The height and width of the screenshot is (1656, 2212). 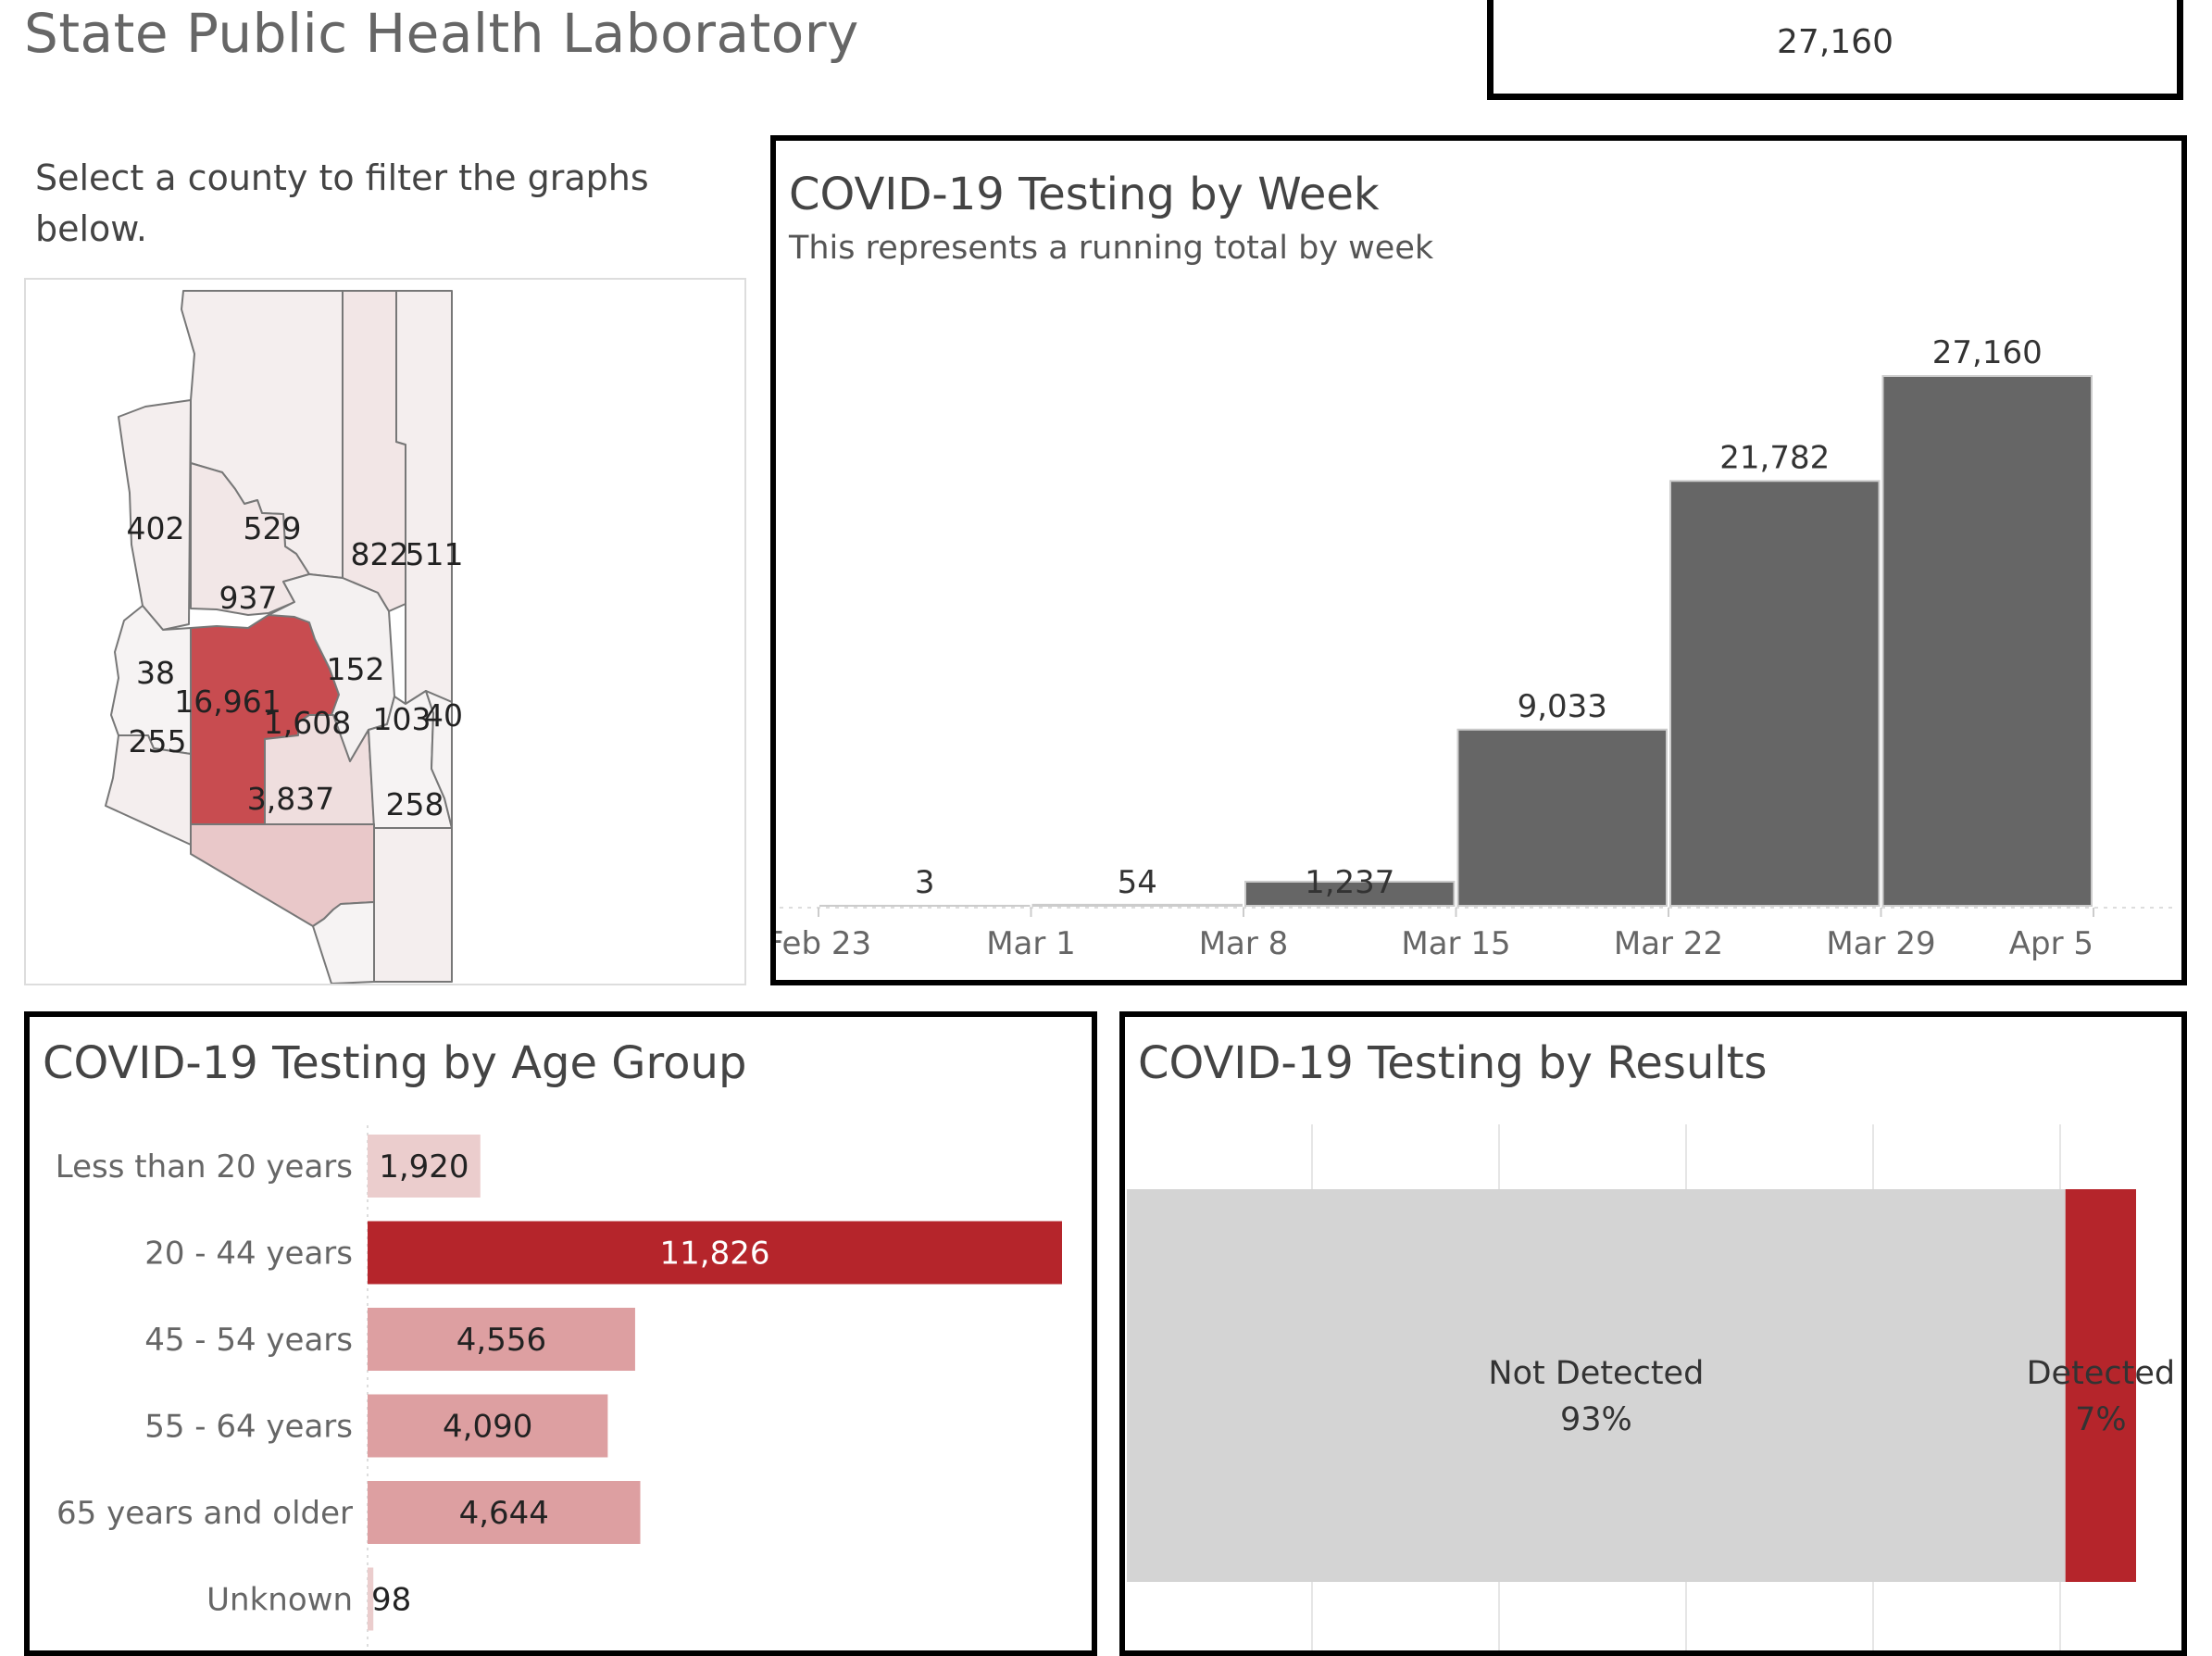 What do you see at coordinates (1350, 882) in the screenshot?
I see `week-bar-label: 1,237` at bounding box center [1350, 882].